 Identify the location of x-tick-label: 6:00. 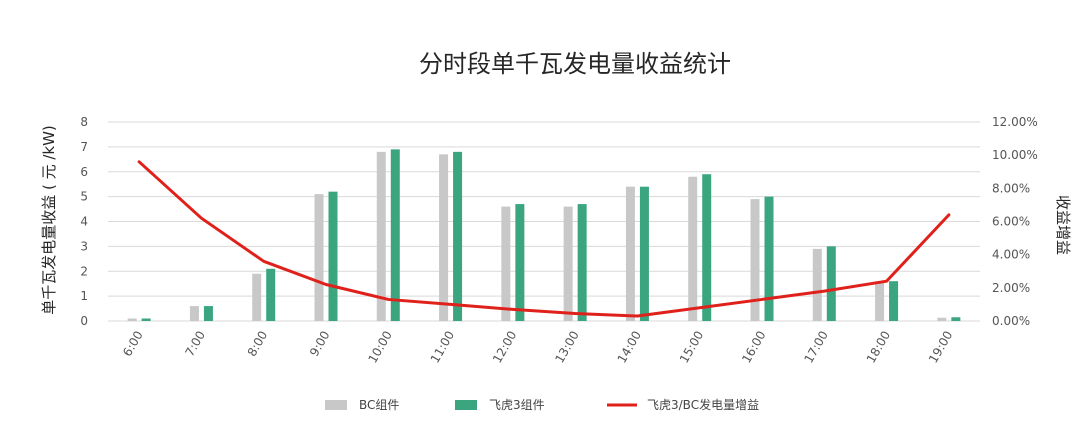
(133, 344).